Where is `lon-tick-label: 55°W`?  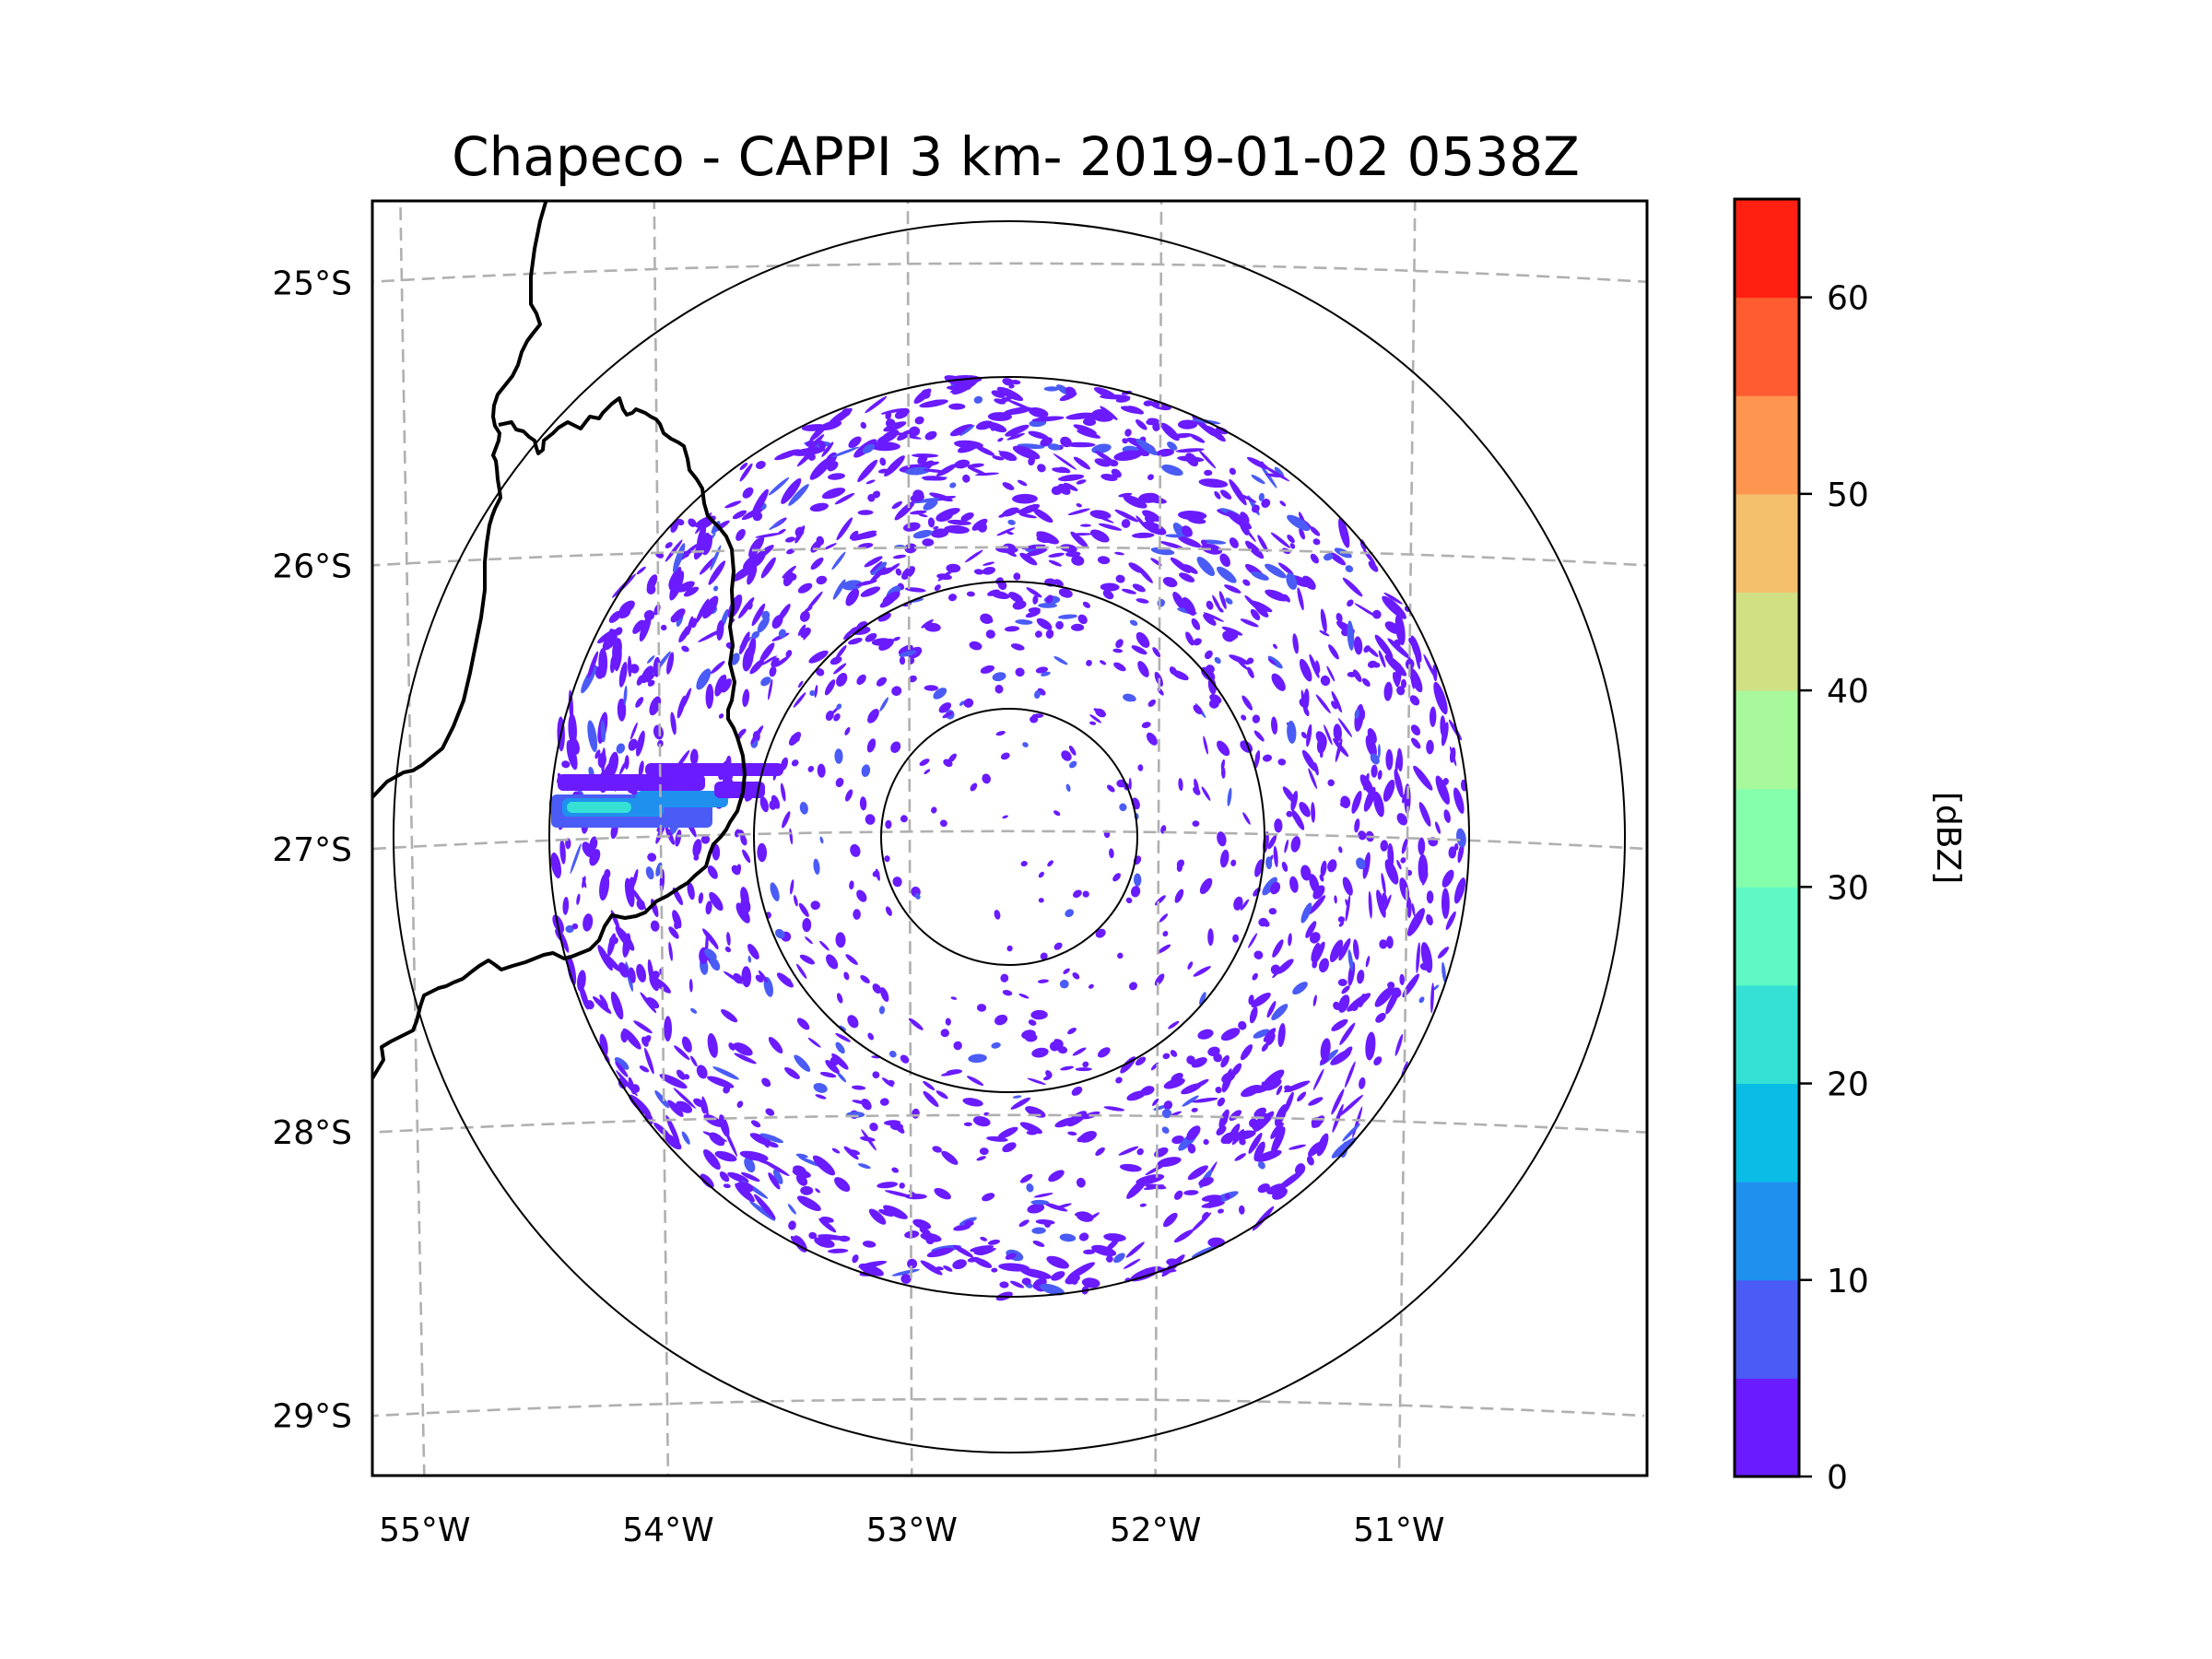 lon-tick-label: 55°W is located at coordinates (424, 1530).